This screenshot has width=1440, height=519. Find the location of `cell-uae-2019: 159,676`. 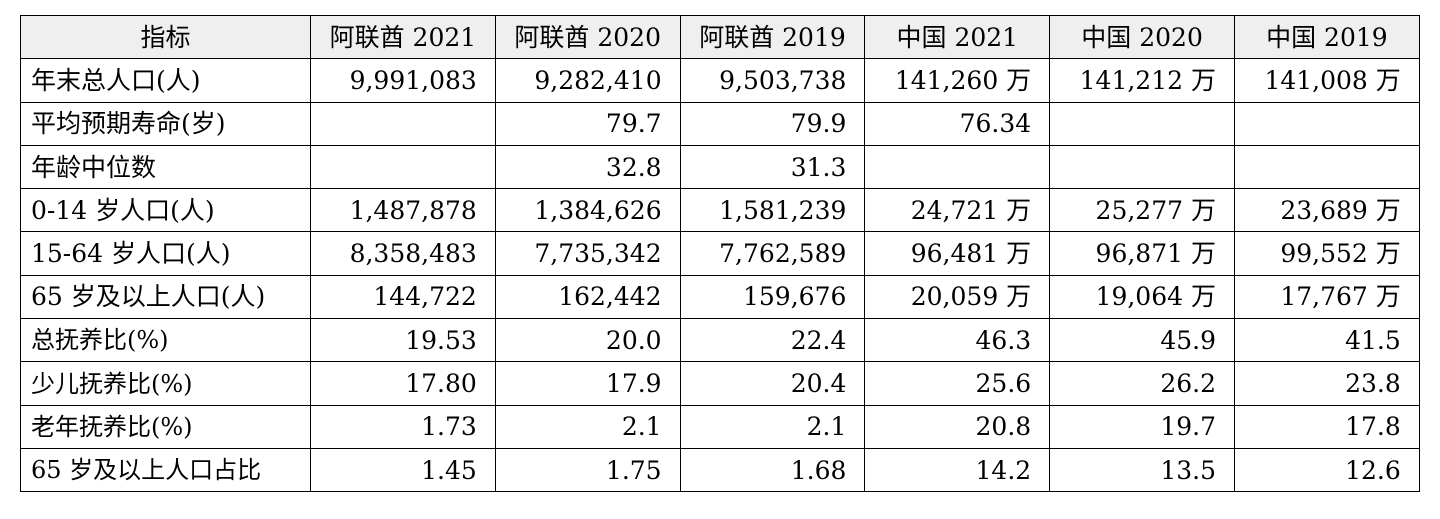

cell-uae-2019: 159,676 is located at coordinates (772, 297).